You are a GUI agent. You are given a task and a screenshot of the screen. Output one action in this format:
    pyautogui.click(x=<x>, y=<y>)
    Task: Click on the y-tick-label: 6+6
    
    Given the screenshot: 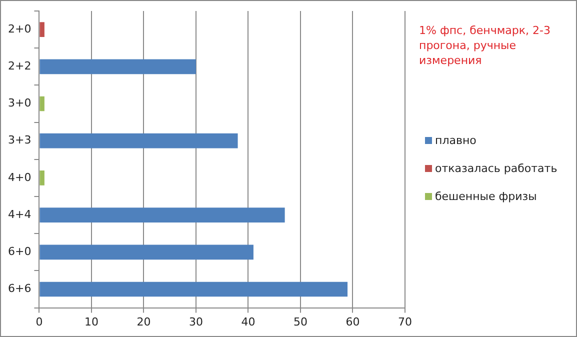 What is the action you would take?
    pyautogui.click(x=20, y=289)
    